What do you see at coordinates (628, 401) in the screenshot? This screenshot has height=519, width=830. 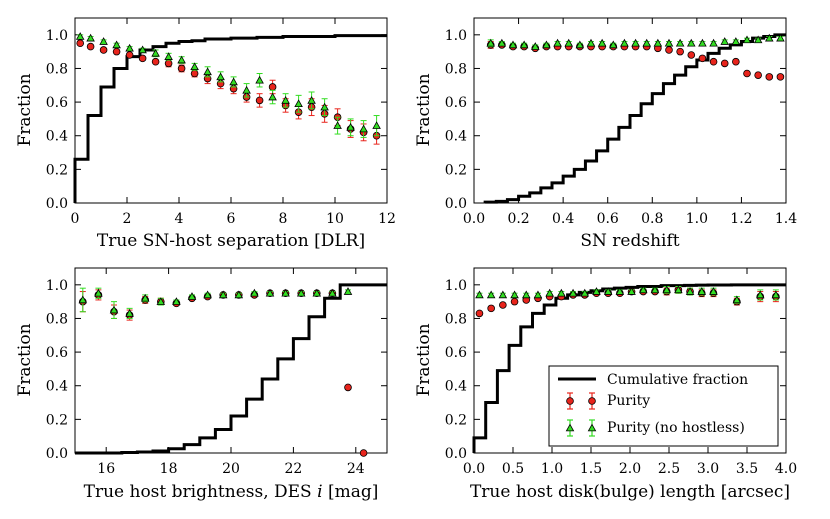 I see `legend-purity-label: Purity` at bounding box center [628, 401].